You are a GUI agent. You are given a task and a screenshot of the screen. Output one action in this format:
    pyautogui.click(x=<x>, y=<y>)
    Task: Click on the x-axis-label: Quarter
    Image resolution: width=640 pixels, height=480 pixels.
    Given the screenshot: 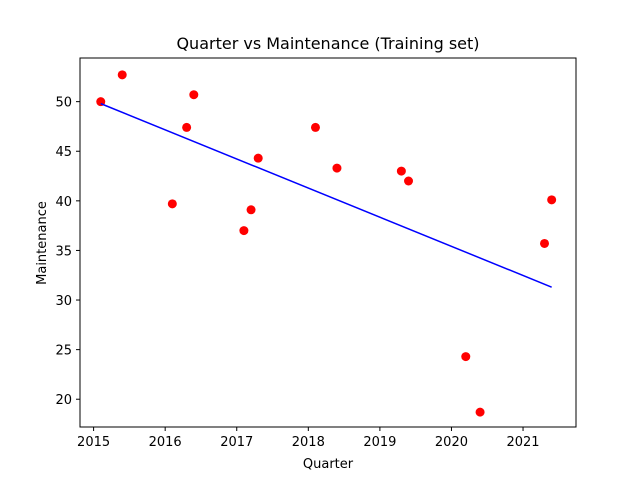 What is the action you would take?
    pyautogui.click(x=328, y=464)
    